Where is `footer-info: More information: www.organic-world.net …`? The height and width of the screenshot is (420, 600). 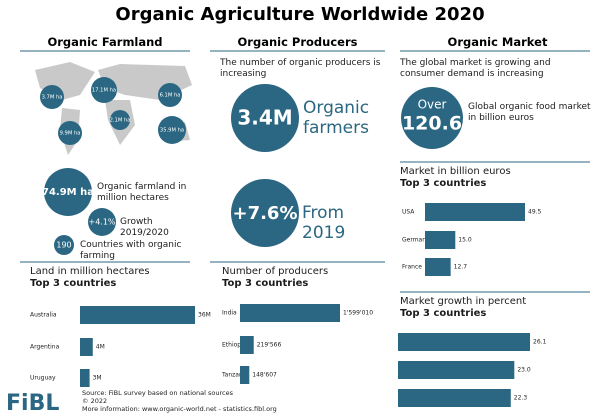 footer-info: More information: www.organic-world.net … is located at coordinates (179, 409).